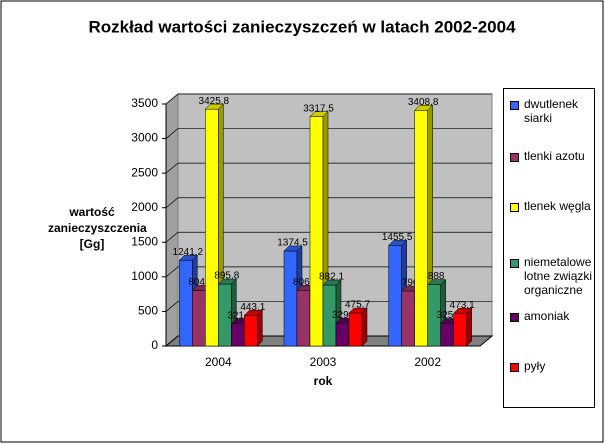  What do you see at coordinates (148, 311) in the screenshot?
I see `y-tick-label: 500` at bounding box center [148, 311].